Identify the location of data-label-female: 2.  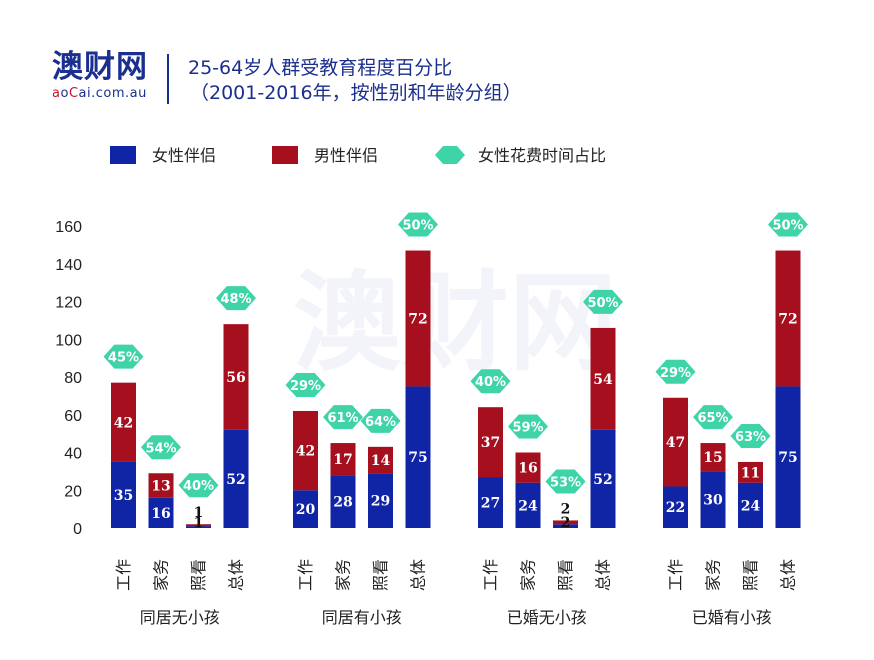
(566, 523).